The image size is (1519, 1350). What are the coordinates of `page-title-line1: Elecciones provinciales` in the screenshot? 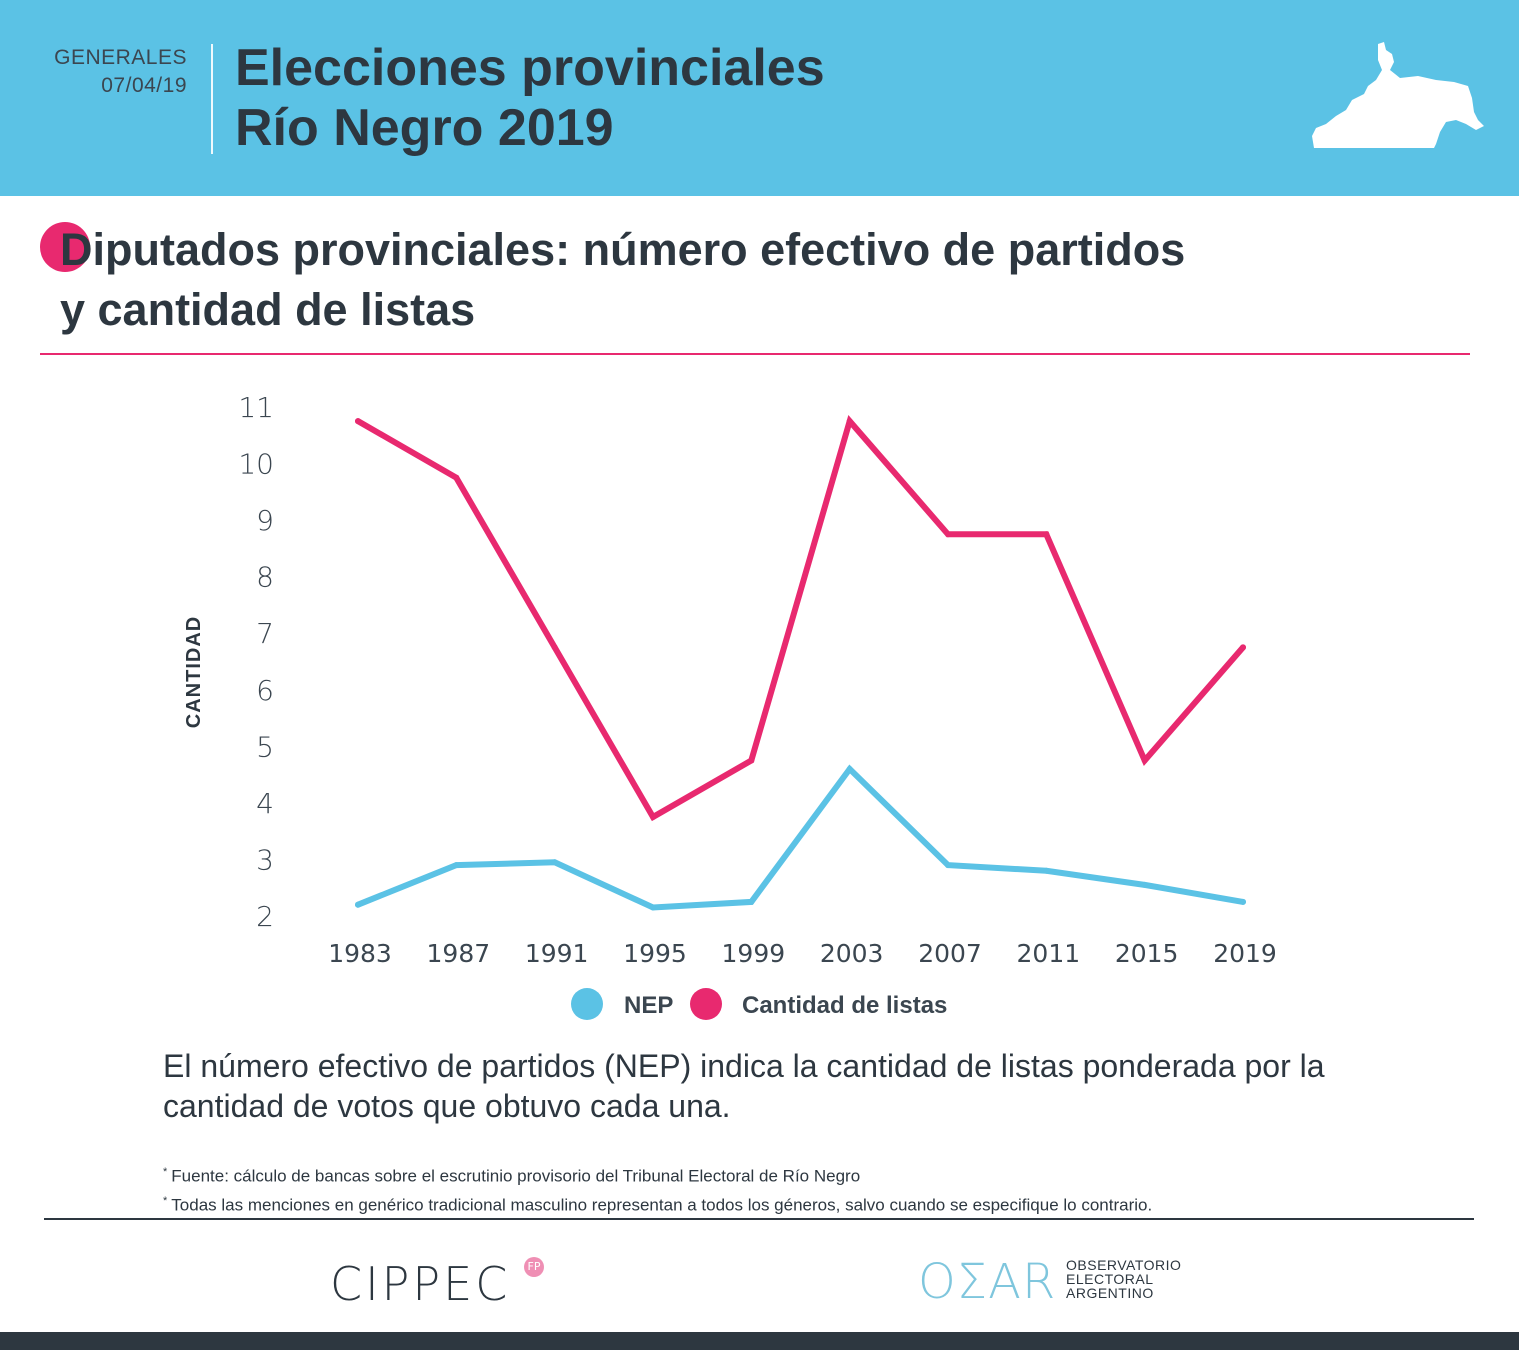 It's located at (530, 68).